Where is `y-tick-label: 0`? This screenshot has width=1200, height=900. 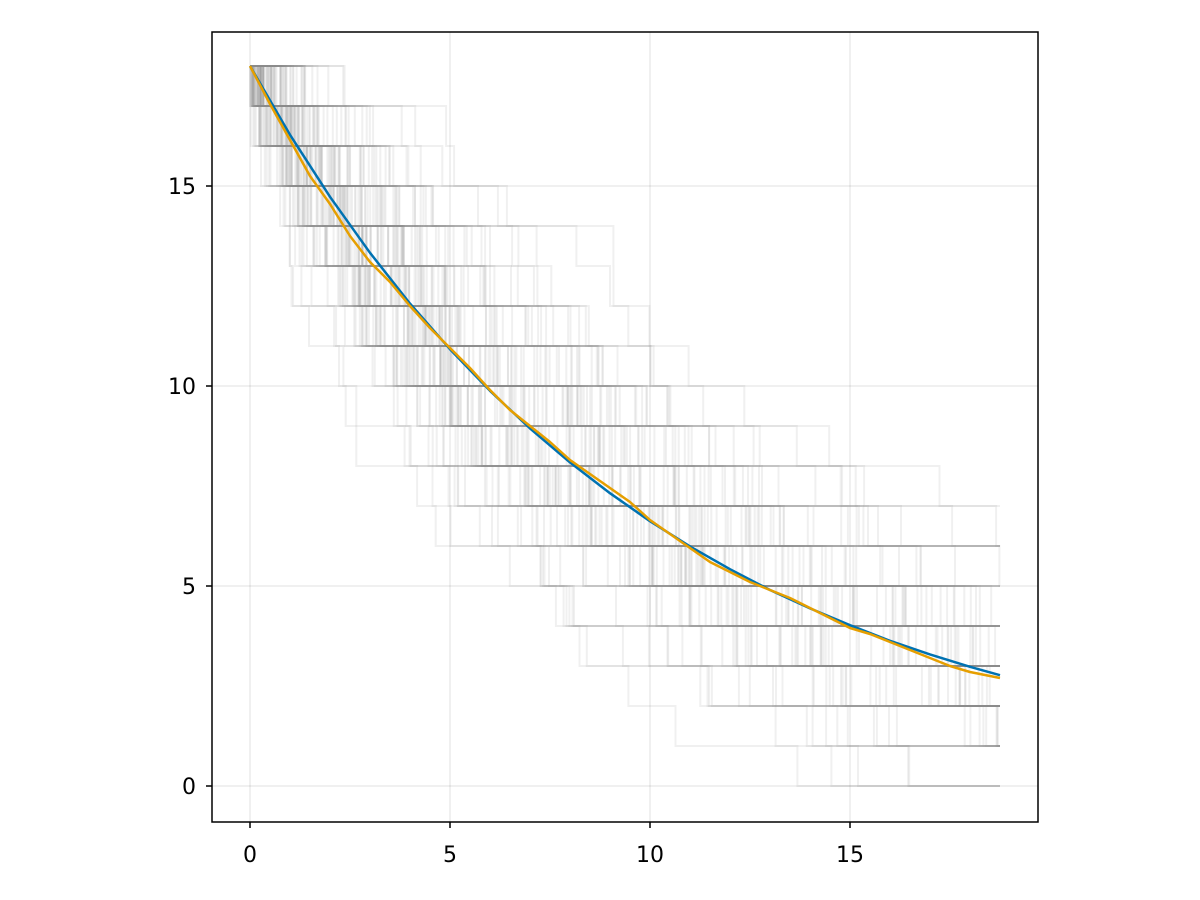
y-tick-label: 0 is located at coordinates (189, 787).